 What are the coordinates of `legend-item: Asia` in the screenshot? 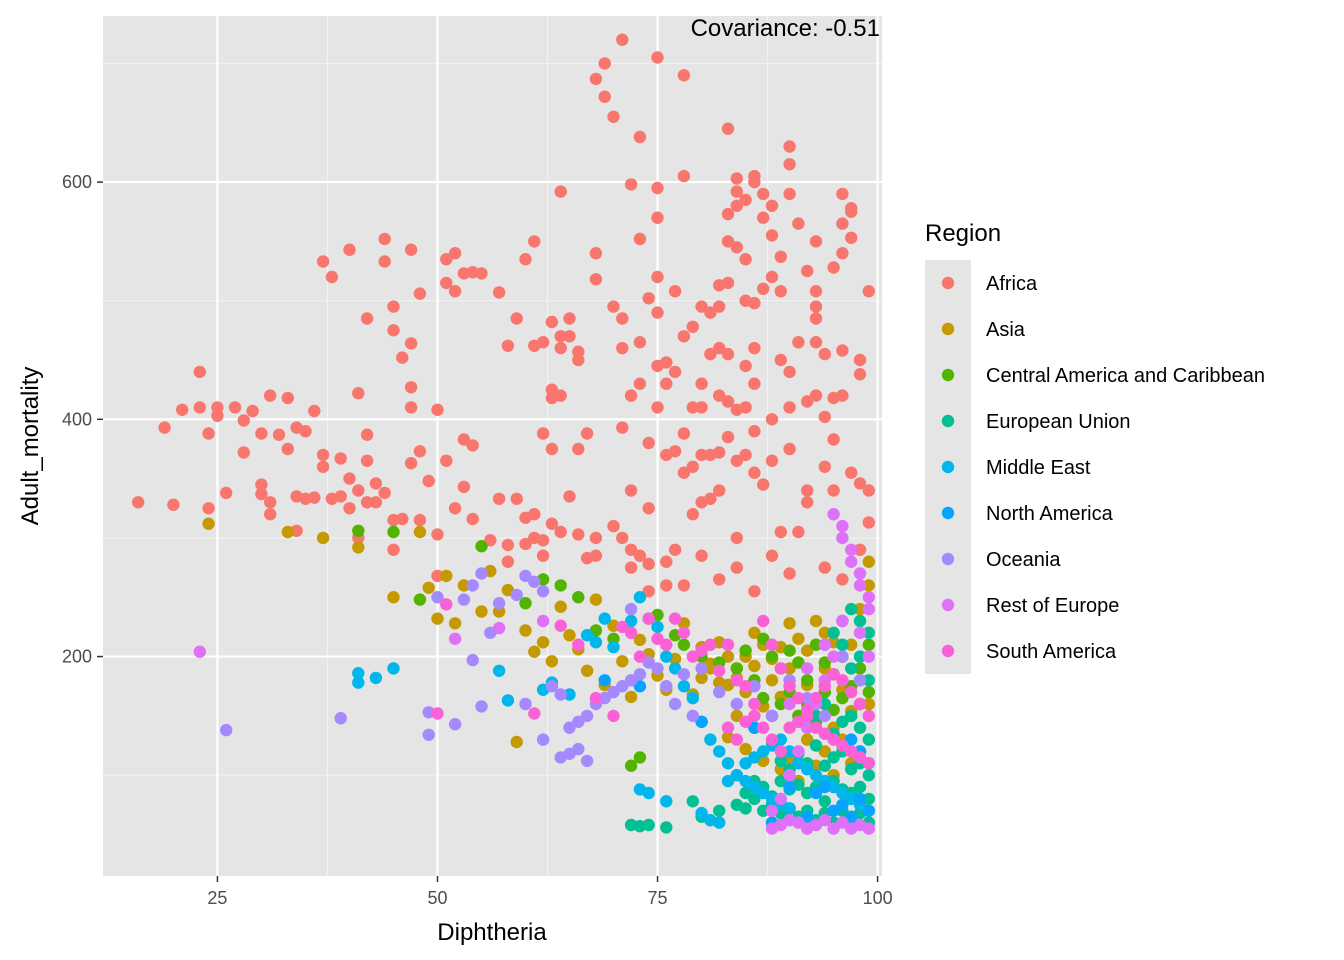 It's located at (983, 330).